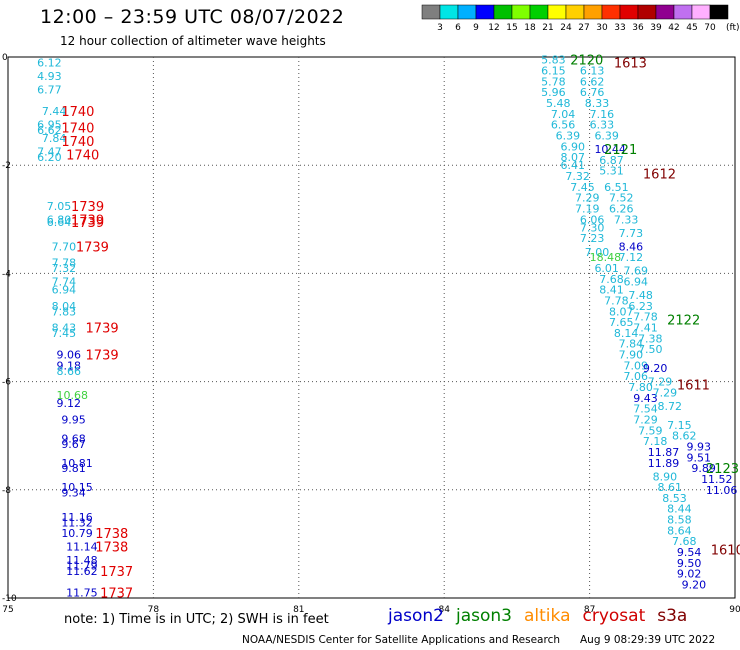 Image resolution: width=740 pixels, height=650 pixels. I want to click on wave-height-label: 9.95, so click(73, 419).